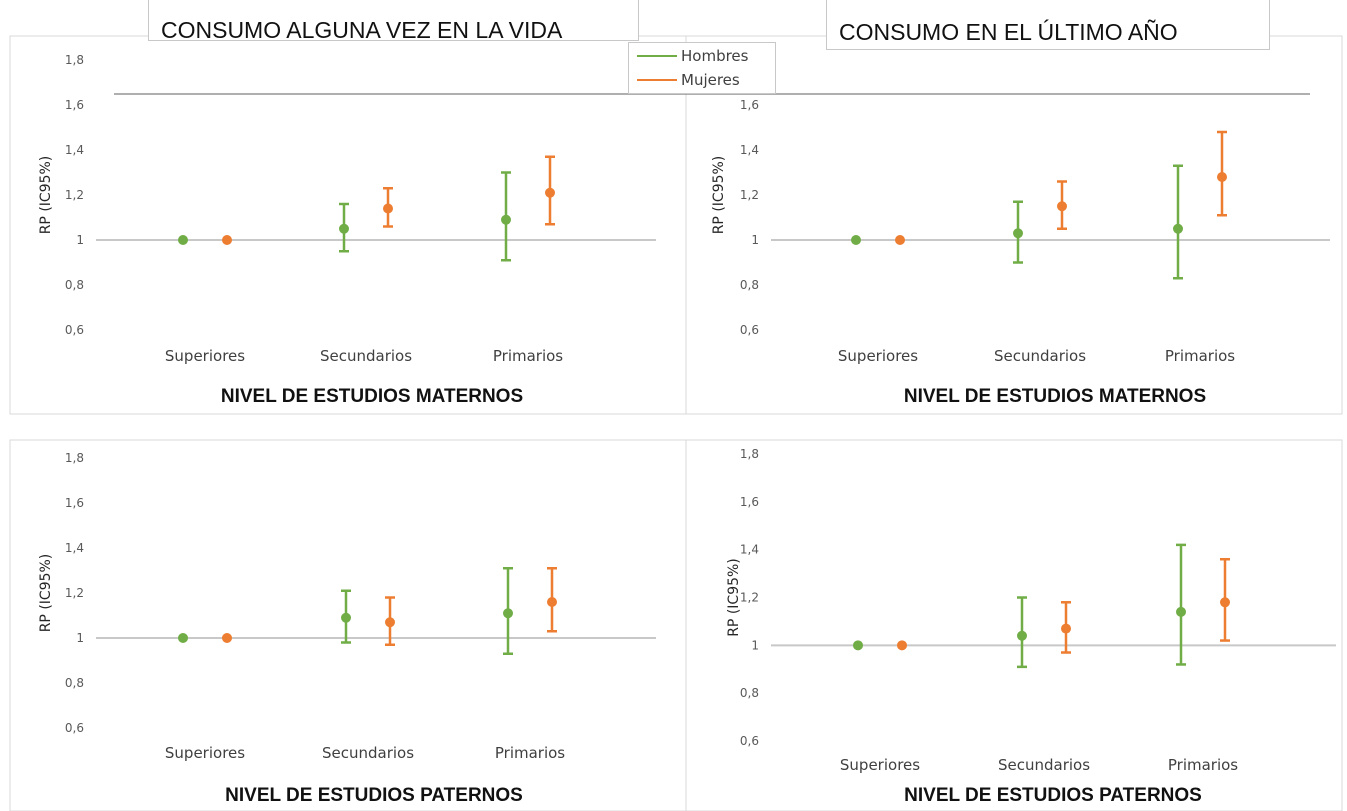 The image size is (1347, 811). What do you see at coordinates (710, 80) in the screenshot?
I see `legend-label-mujeres: Mujeres` at bounding box center [710, 80].